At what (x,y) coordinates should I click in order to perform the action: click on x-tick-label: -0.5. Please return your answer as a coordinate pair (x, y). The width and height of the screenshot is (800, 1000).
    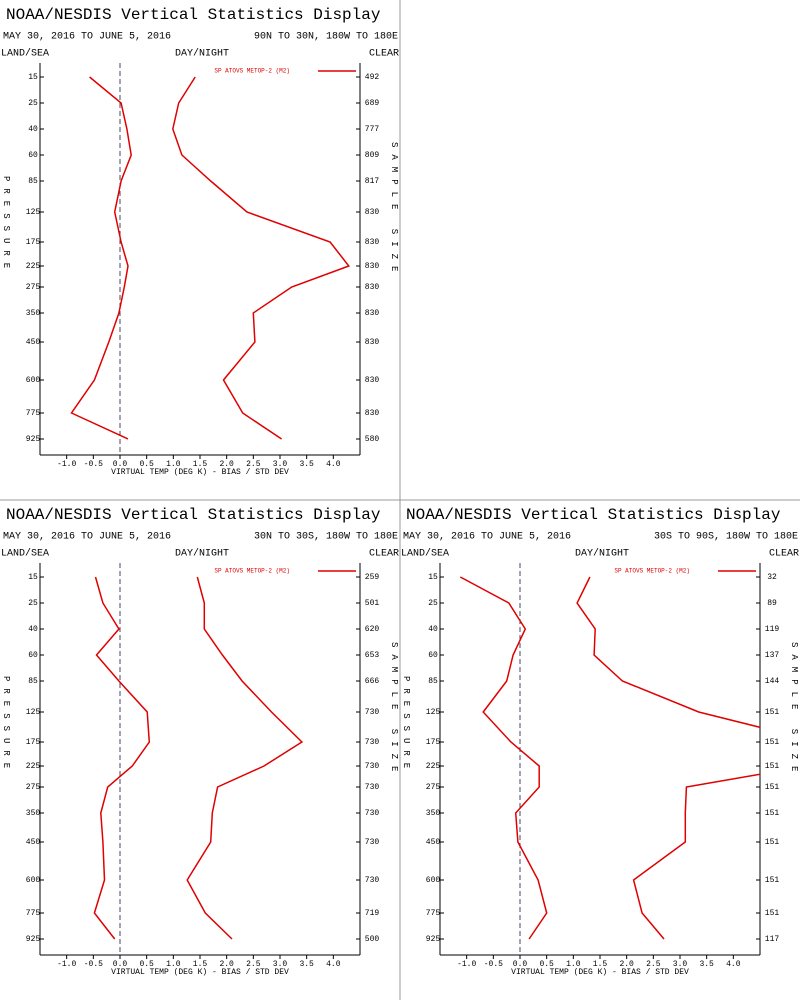
    Looking at the image, I should click on (93, 964).